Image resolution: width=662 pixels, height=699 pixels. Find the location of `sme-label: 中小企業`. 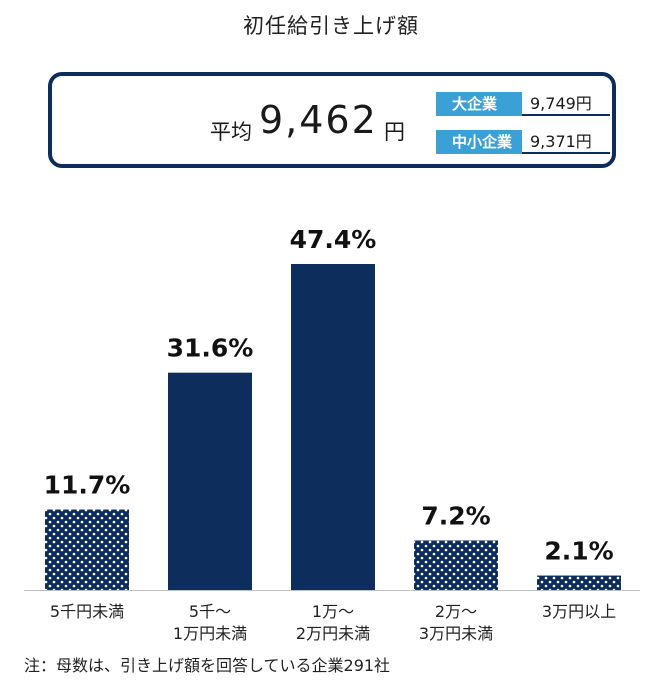

sme-label: 中小企業 is located at coordinates (479, 142).